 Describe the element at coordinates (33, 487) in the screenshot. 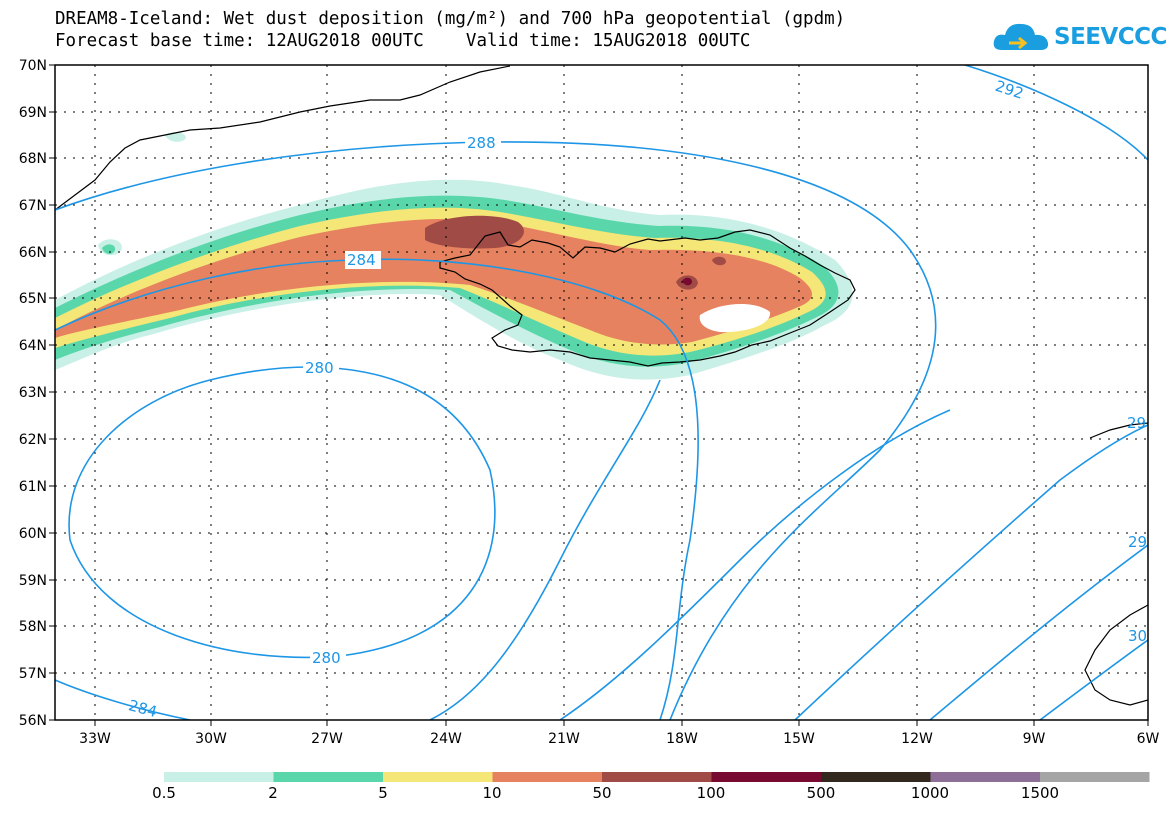

I see `lat-label: 61N` at that location.